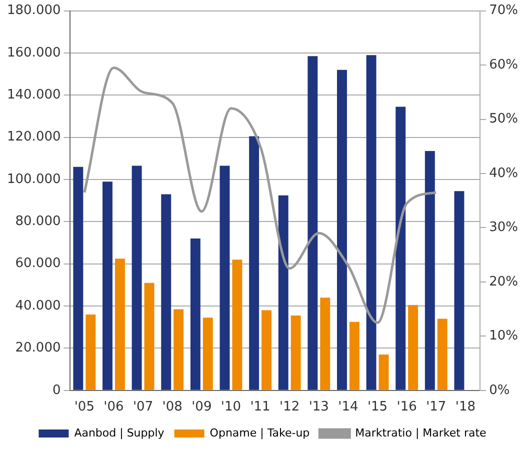  I want to click on y2-tick-label: 30%, so click(503, 228).